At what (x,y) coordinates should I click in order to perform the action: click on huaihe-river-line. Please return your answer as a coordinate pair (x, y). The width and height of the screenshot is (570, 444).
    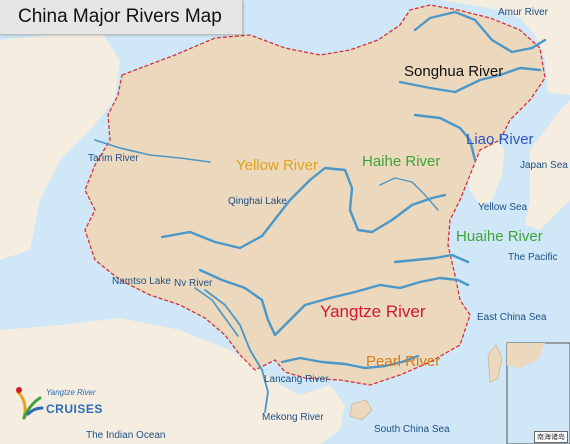
    Looking at the image, I should click on (431, 258).